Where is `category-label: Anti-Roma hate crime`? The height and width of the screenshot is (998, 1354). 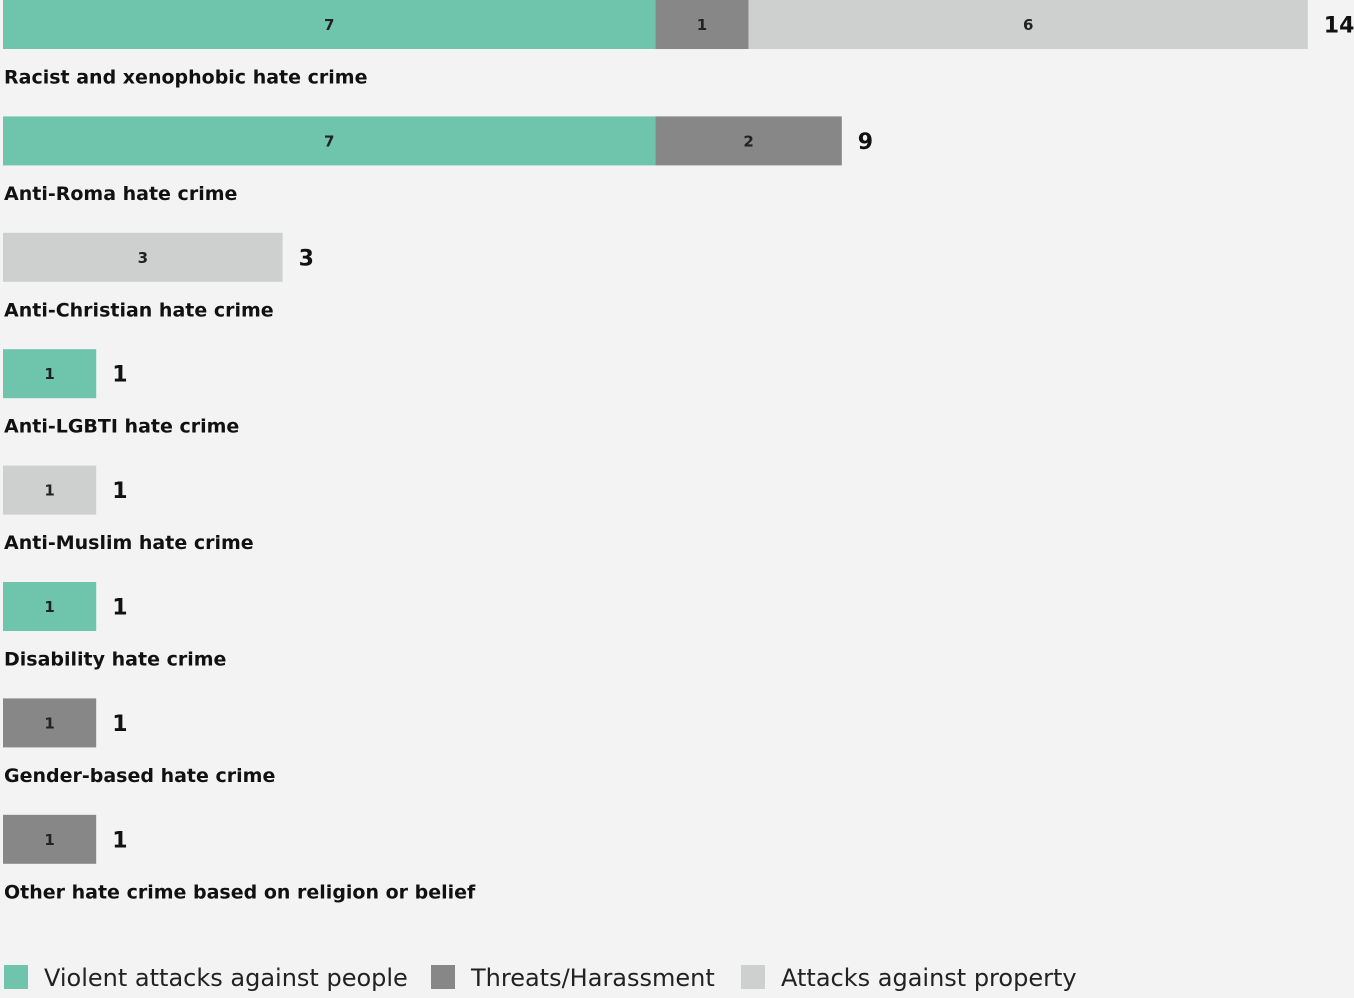 category-label: Anti-Roma hate crime is located at coordinates (120, 194).